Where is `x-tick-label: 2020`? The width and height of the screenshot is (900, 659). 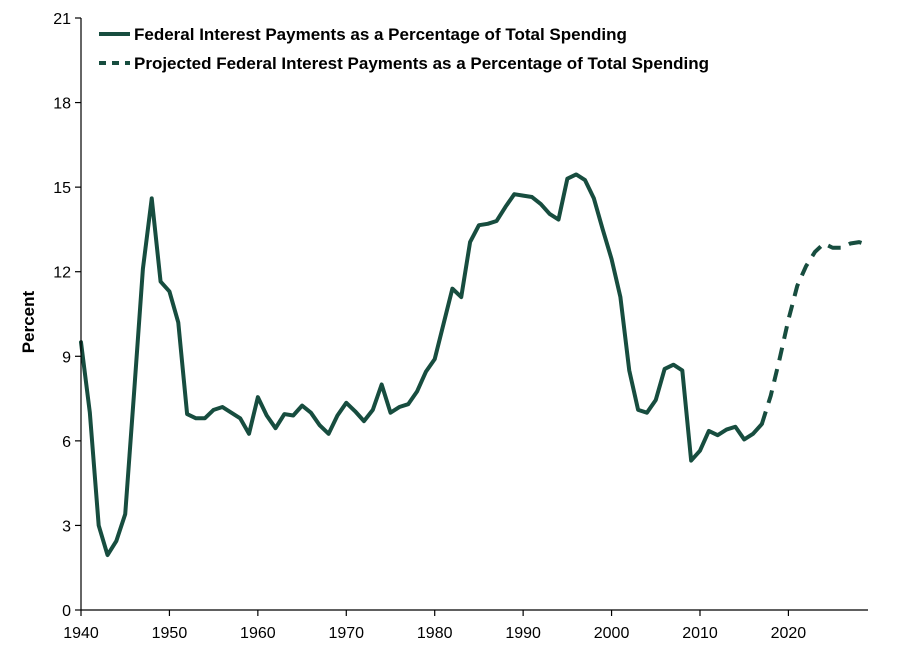 x-tick-label: 2020 is located at coordinates (789, 633).